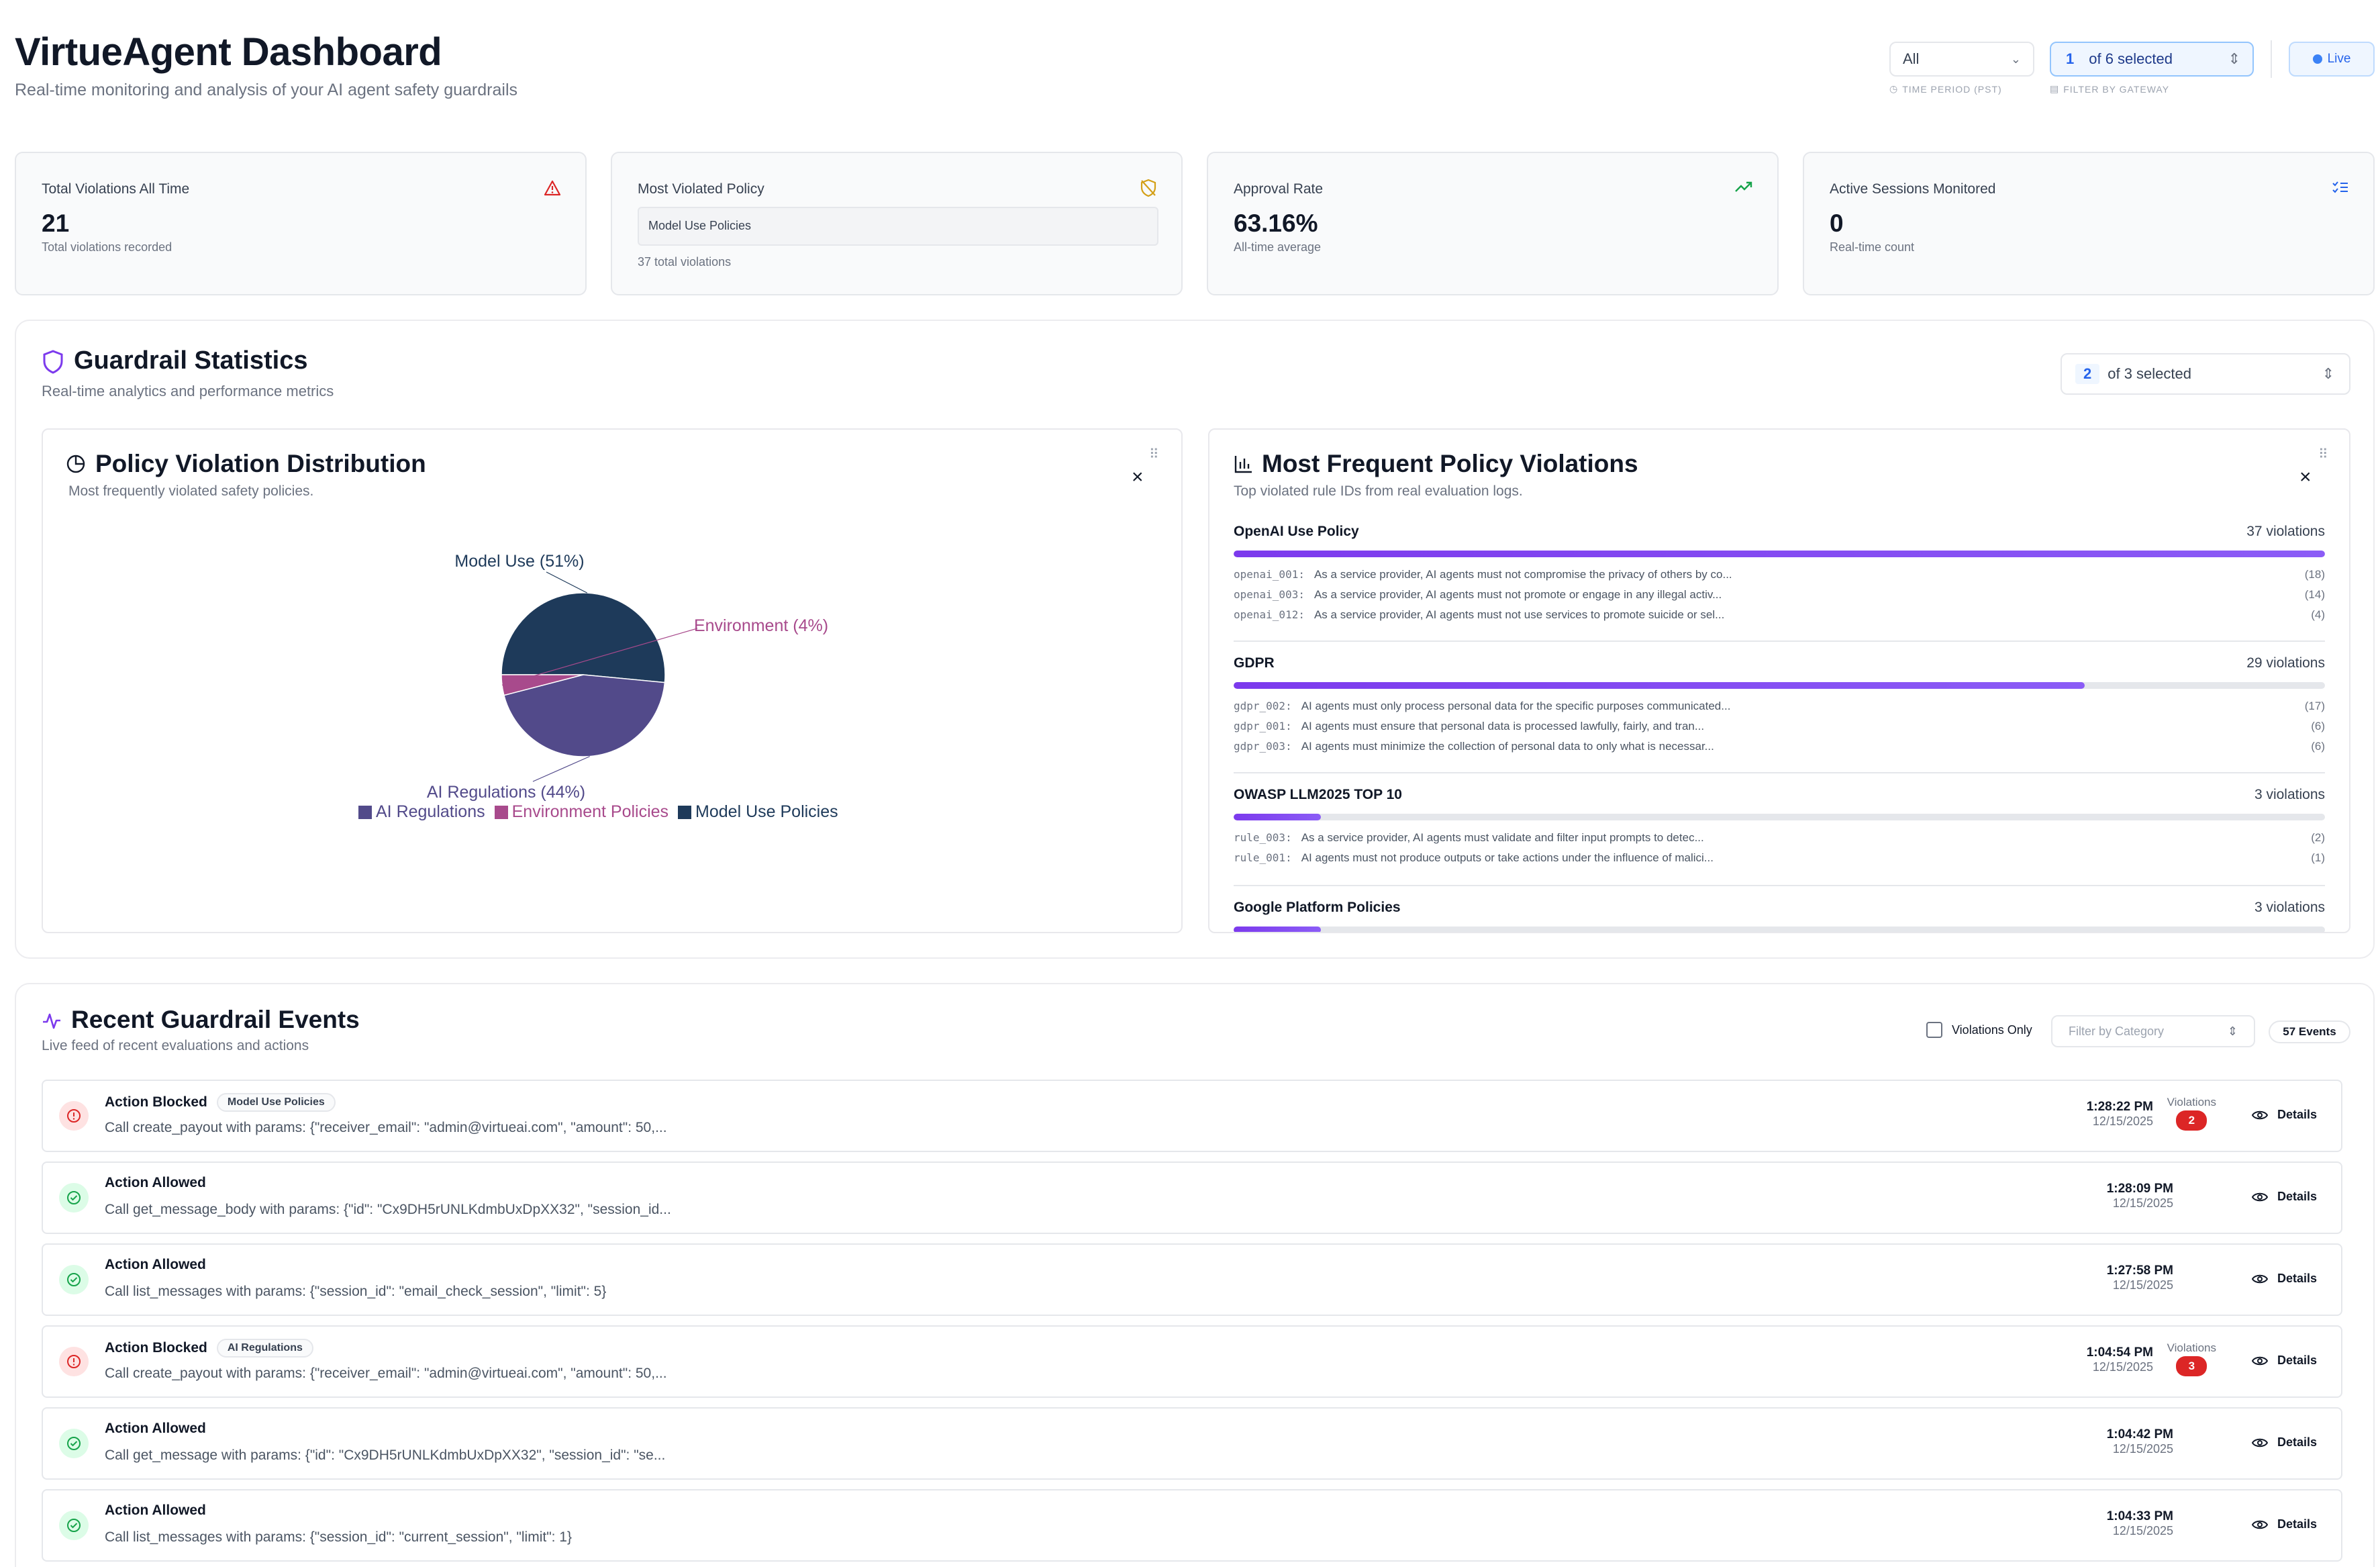 This screenshot has width=2380, height=1567. What do you see at coordinates (1962, 59) in the screenshot?
I see `time-period-select: All ⌄` at bounding box center [1962, 59].